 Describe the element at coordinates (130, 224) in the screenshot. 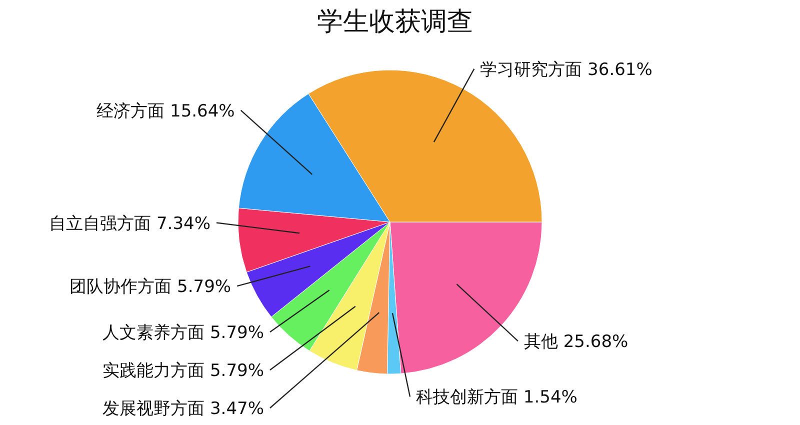

I see `slice-label: 自立自强方面 7.34%` at that location.